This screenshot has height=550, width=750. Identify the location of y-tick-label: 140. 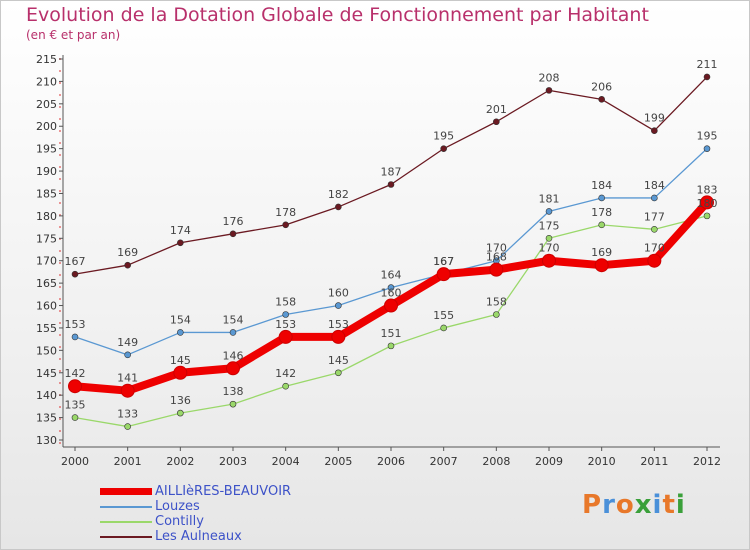
(46, 395).